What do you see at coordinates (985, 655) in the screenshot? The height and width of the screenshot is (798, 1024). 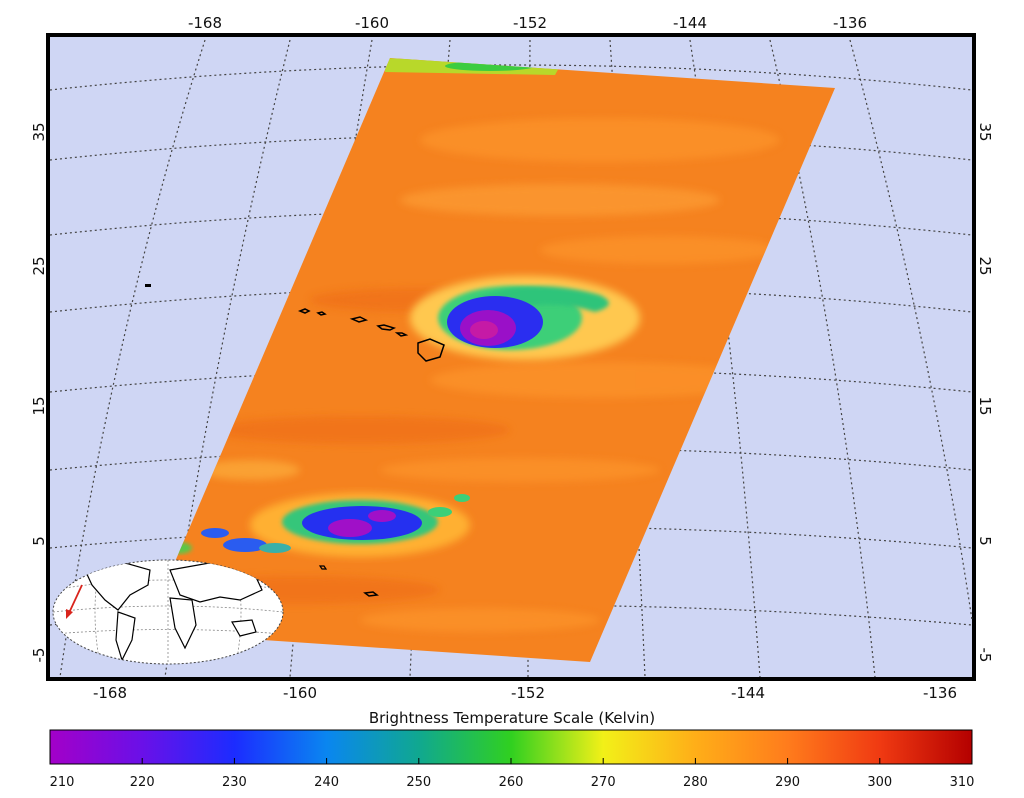 I see `lat-label-right: -5` at bounding box center [985, 655].